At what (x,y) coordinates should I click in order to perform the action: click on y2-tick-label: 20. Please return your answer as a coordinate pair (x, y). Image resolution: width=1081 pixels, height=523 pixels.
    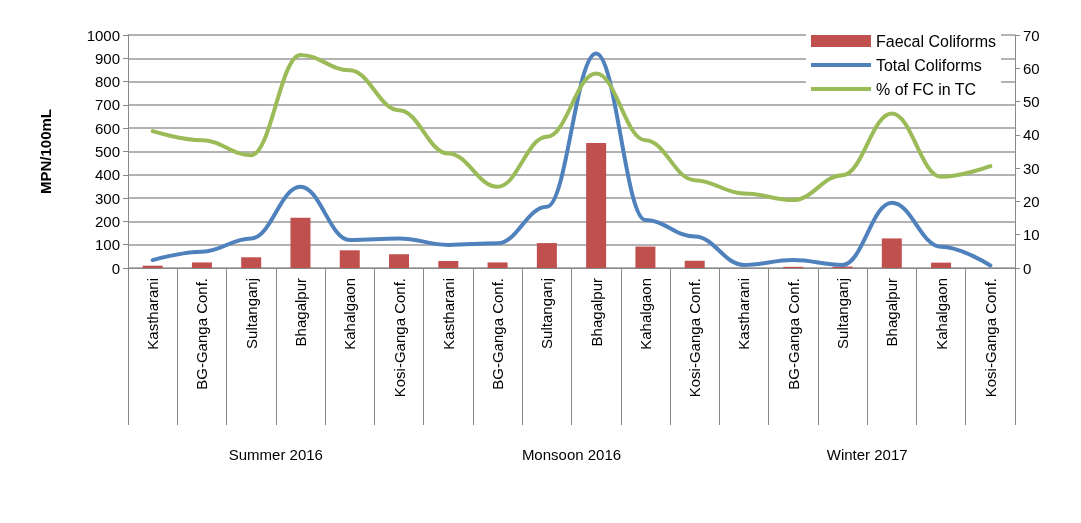
    Looking at the image, I should click on (1031, 201).